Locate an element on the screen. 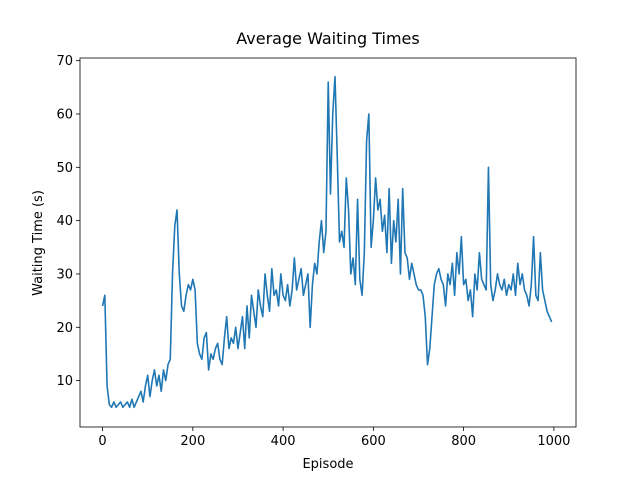 This screenshot has height=480, width=640. x-tick-label: 600 is located at coordinates (373, 441).